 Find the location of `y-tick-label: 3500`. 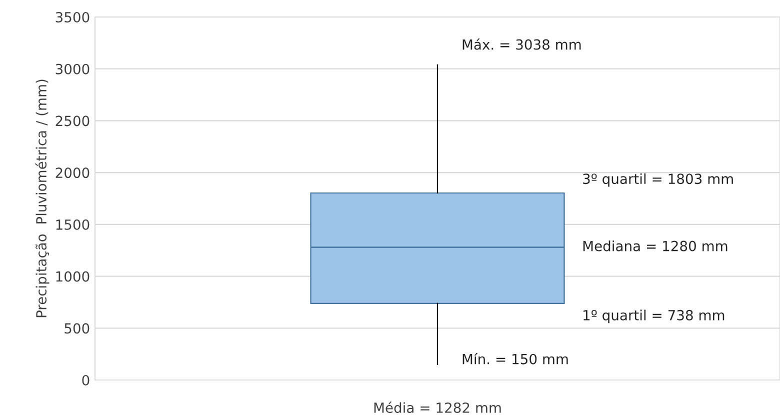

y-tick-label: 3500 is located at coordinates (73, 17).